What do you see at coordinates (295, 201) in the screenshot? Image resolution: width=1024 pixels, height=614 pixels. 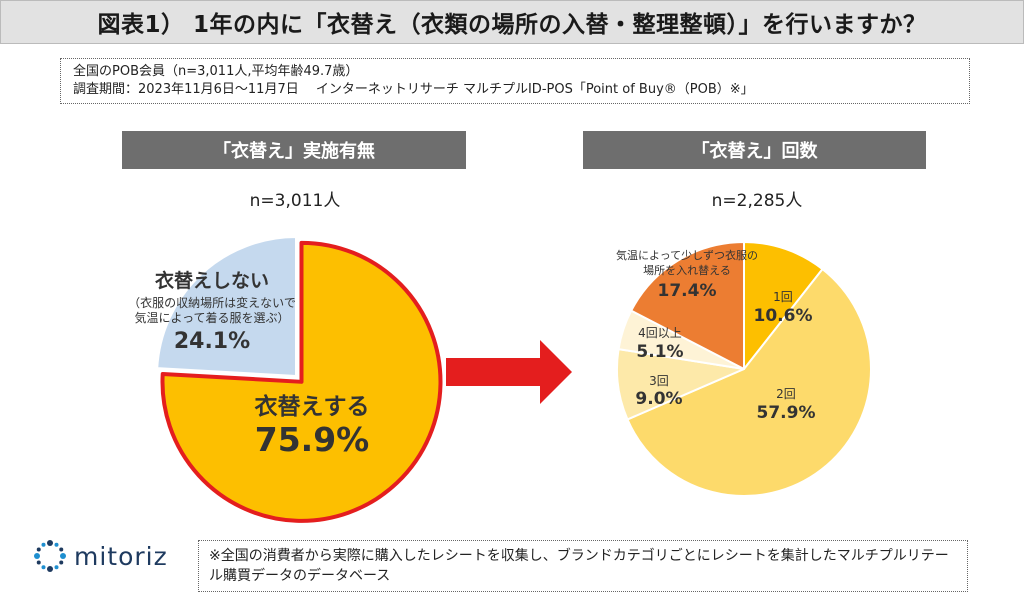 I see `left-chart-n-label: n=3,011人` at bounding box center [295, 201].